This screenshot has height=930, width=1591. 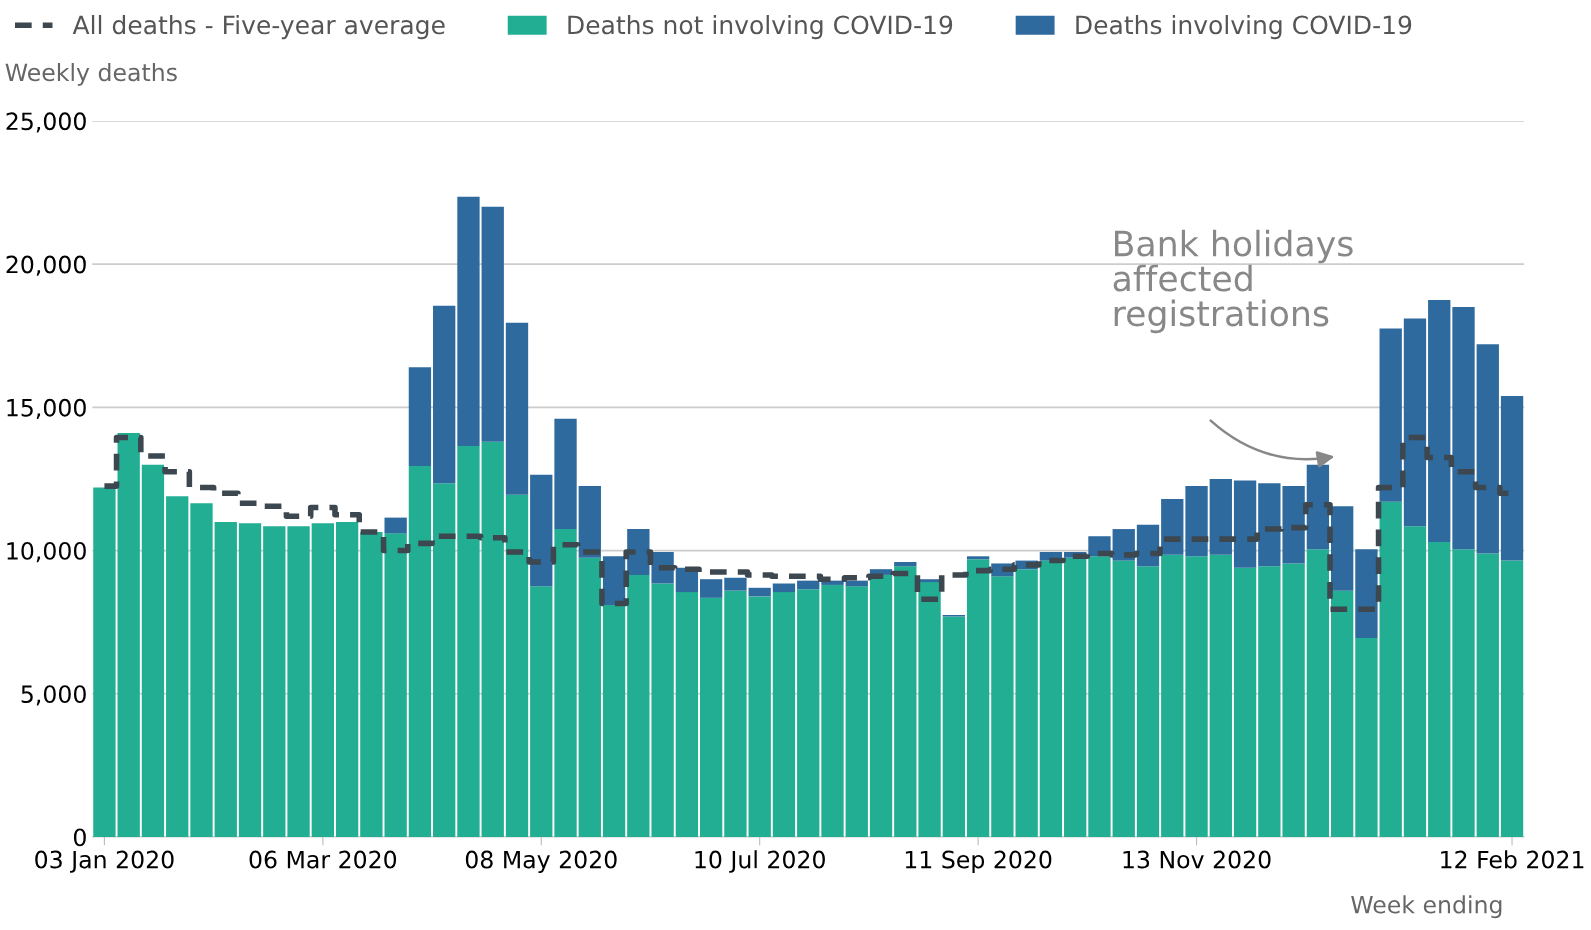 I want to click on y-tick-label: 5,000, so click(x=53, y=695).